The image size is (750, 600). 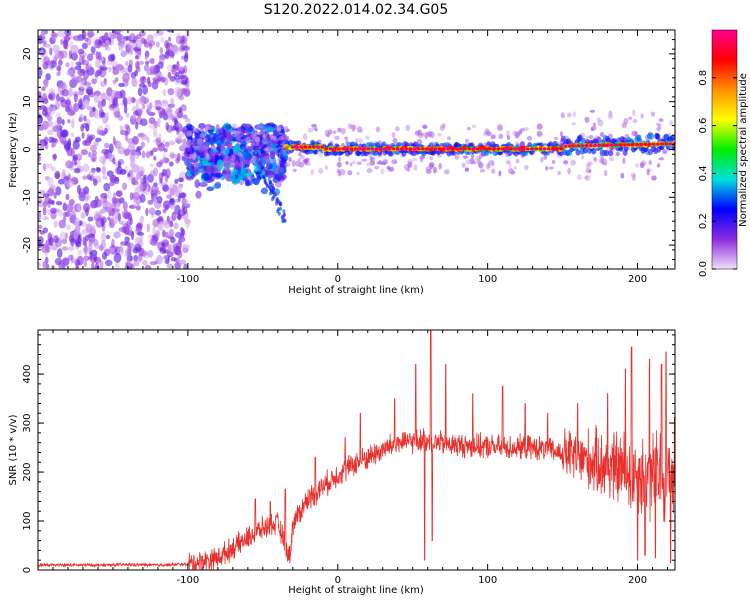 I want to click on y-tick-label: 300, so click(x=27, y=423).